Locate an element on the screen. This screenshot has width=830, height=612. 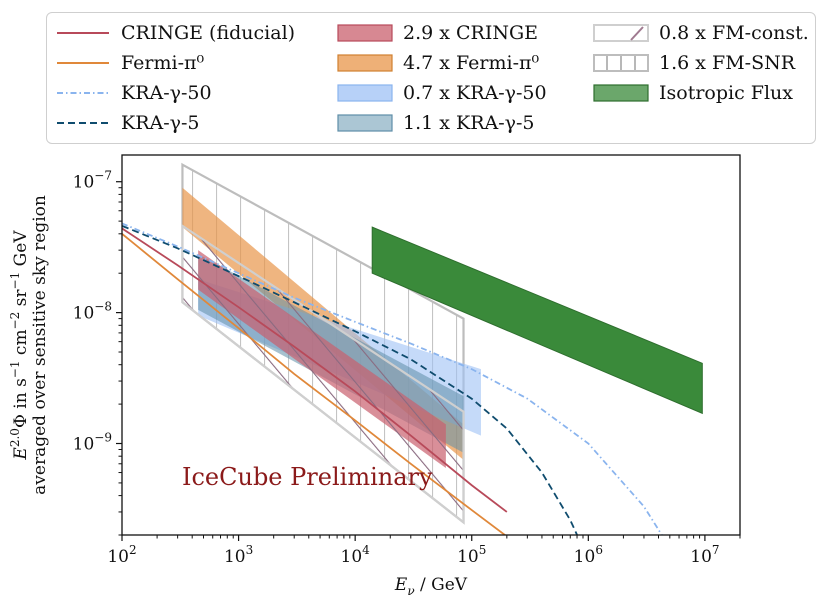
x-tick-label: 10³ is located at coordinates (238, 555).